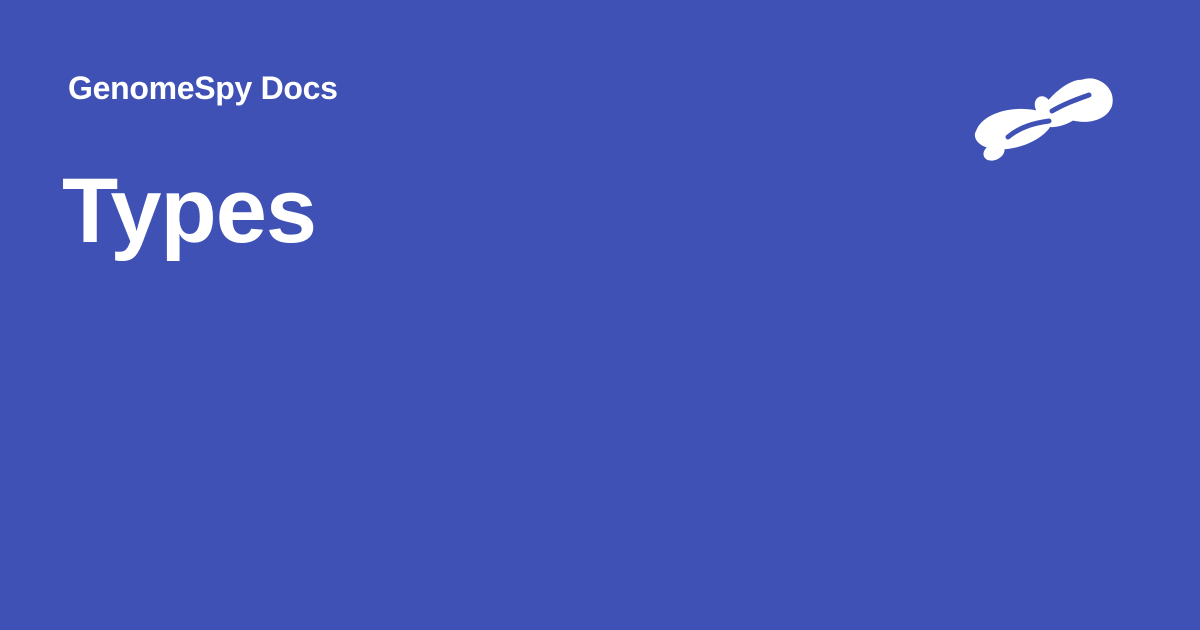 The image size is (1200, 630). Describe the element at coordinates (1043, 119) in the screenshot. I see `genomespy-logo-icon` at that location.